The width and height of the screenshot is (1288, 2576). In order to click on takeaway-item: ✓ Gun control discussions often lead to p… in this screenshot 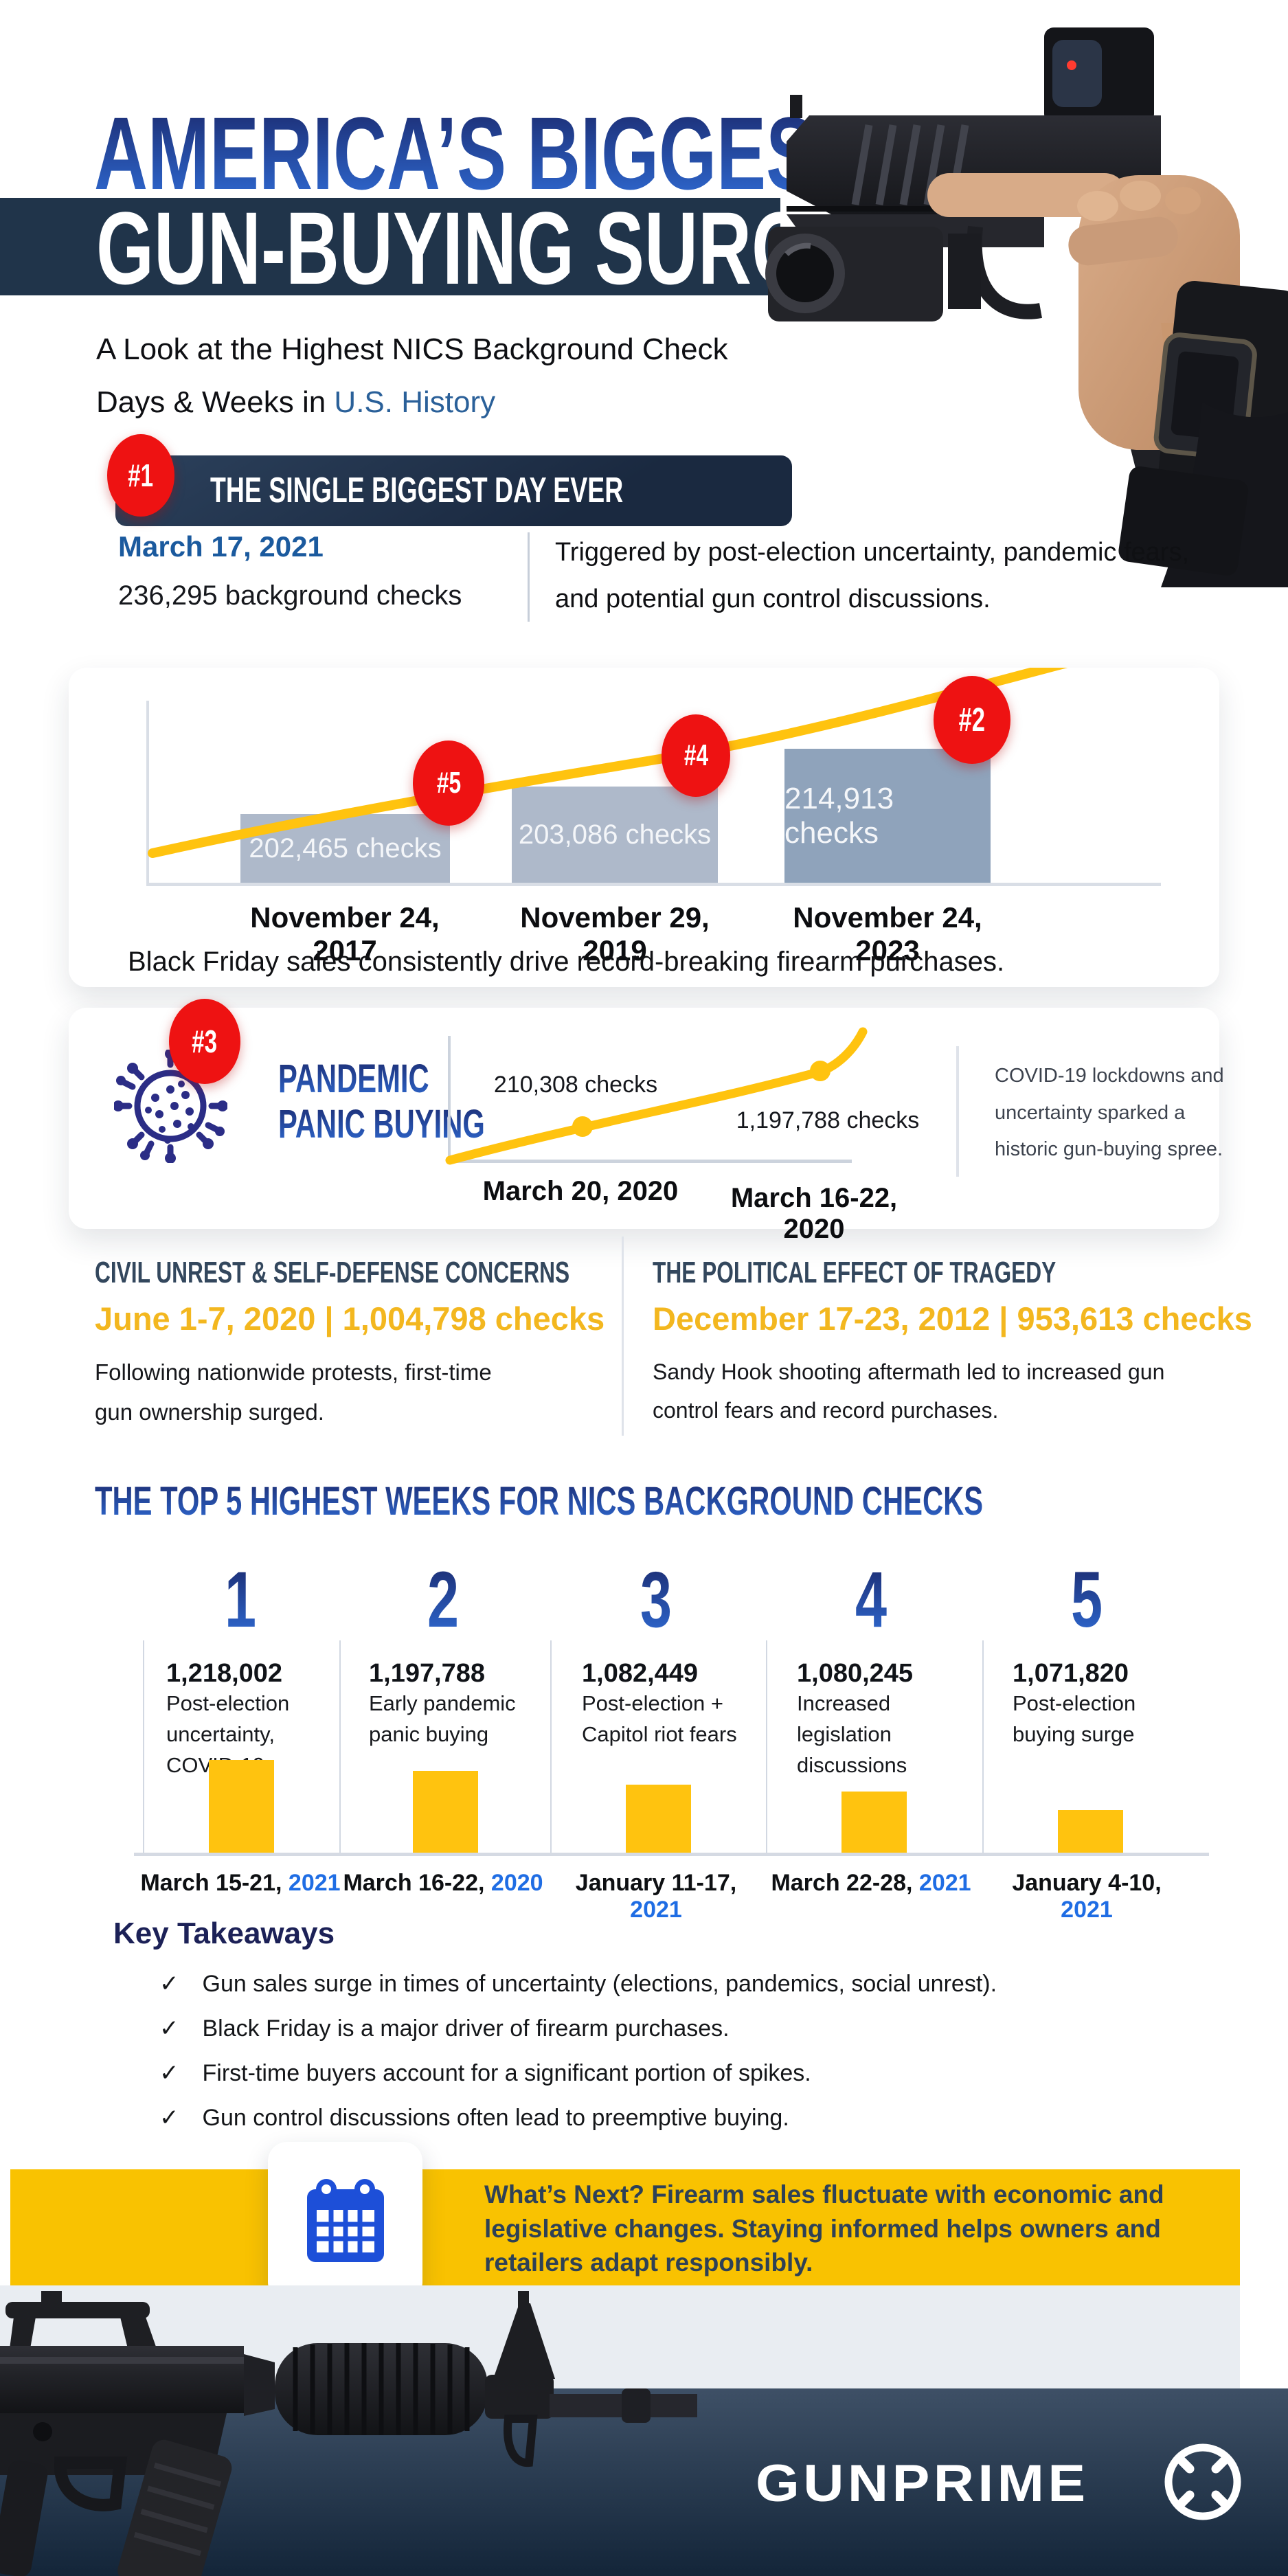, I will do `click(474, 2118)`.